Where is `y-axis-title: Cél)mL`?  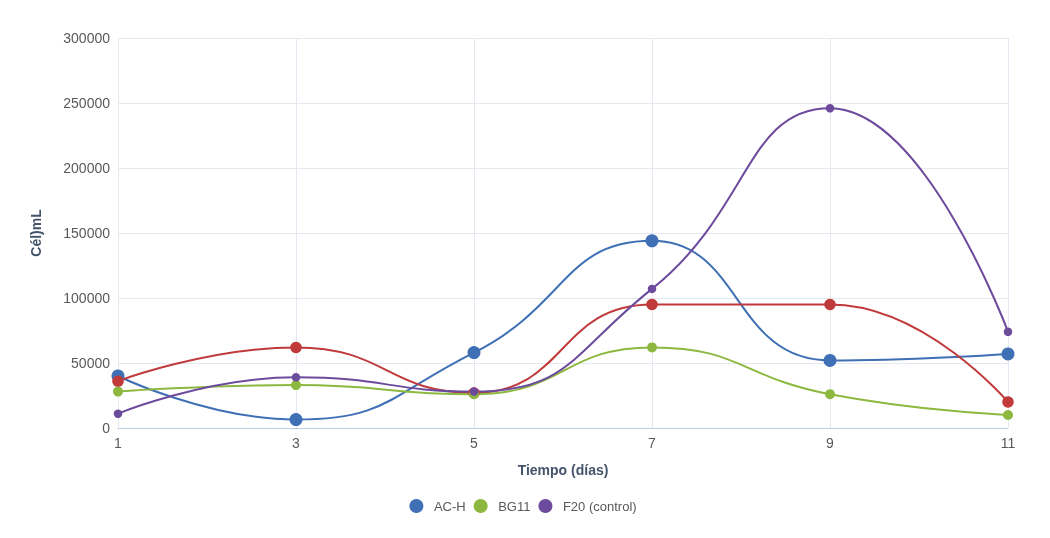
y-axis-title: Cél)mL is located at coordinates (36, 232).